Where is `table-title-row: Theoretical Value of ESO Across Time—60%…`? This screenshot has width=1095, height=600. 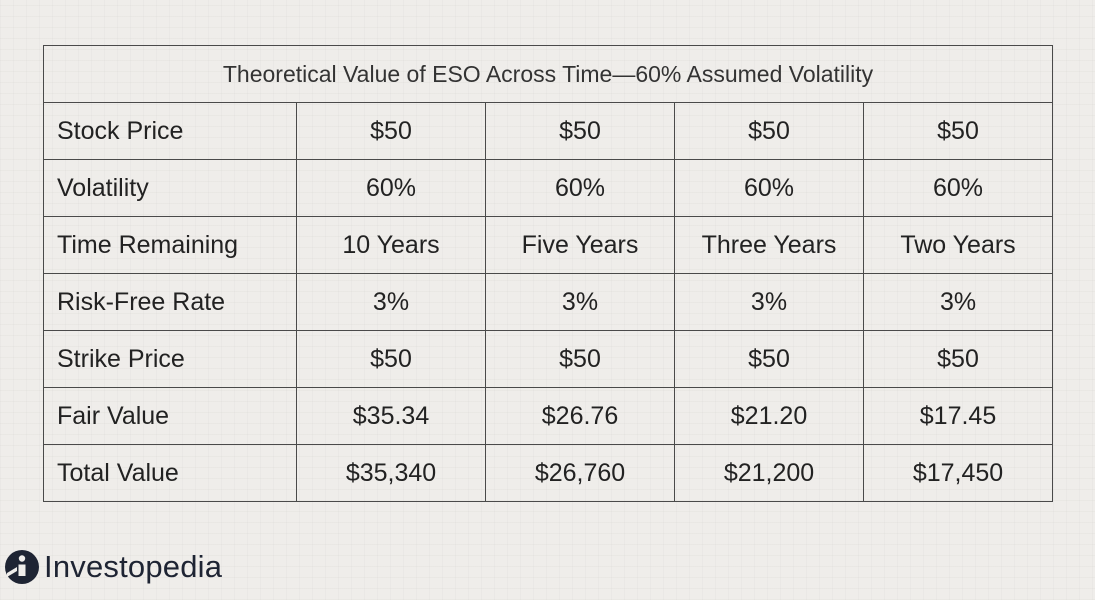 table-title-row: Theoretical Value of ESO Across Time—60%… is located at coordinates (548, 74).